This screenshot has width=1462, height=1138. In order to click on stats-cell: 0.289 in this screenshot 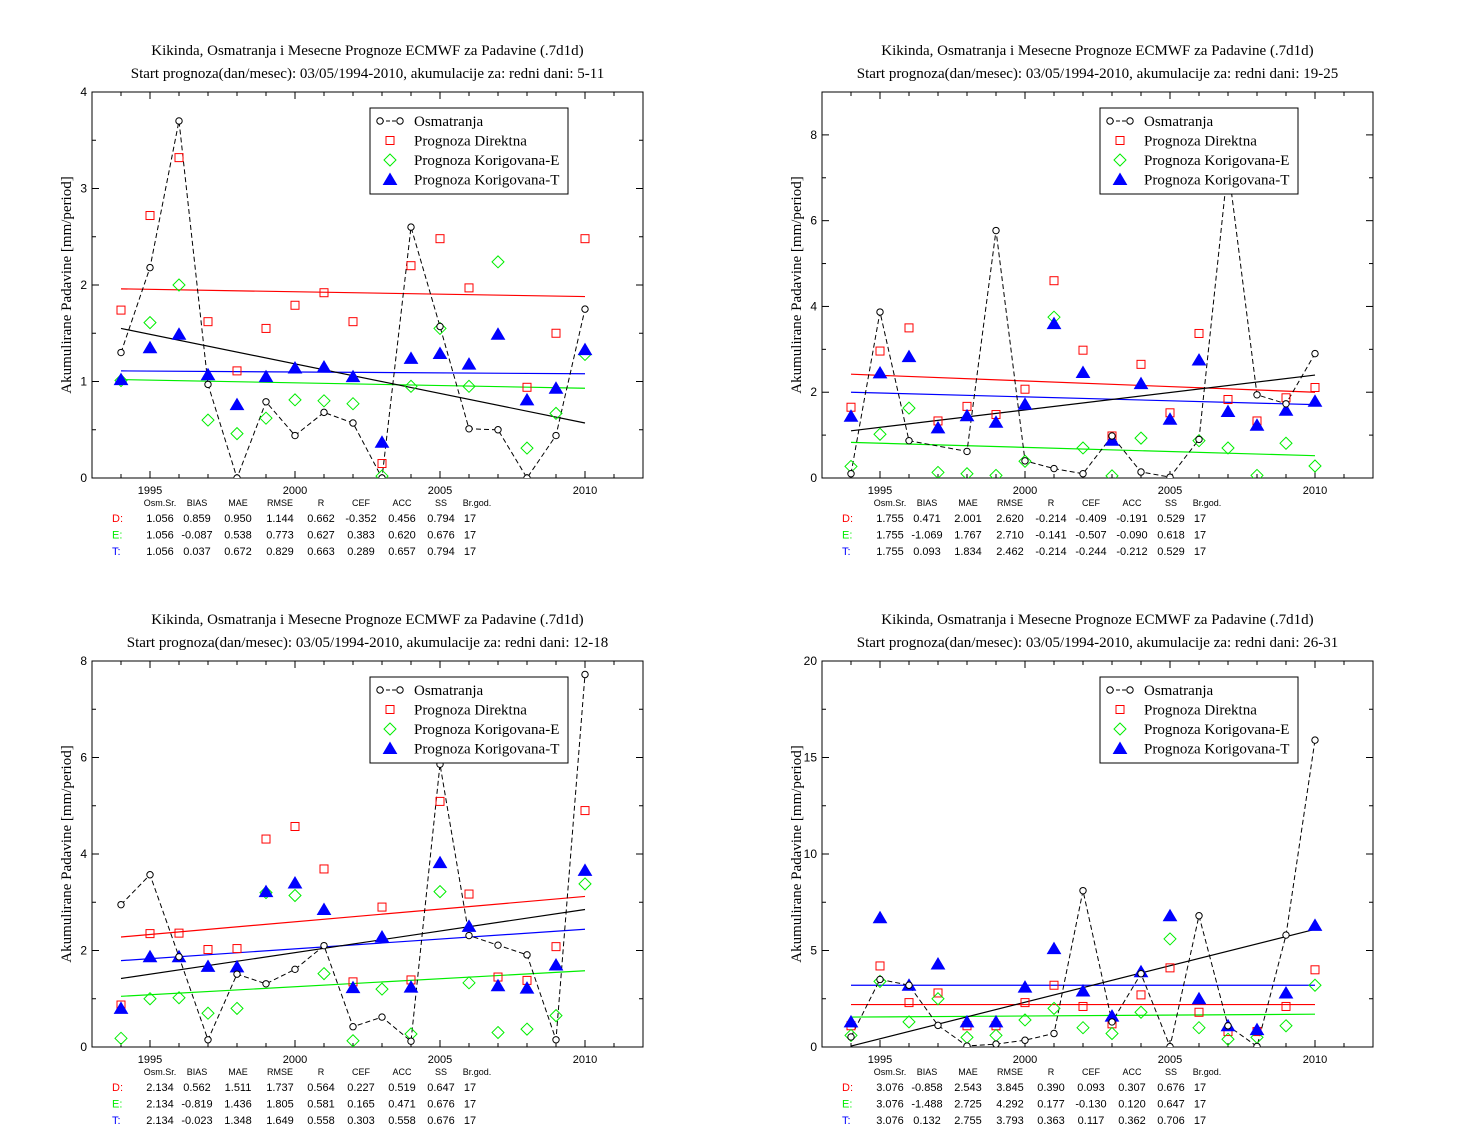, I will do `click(361, 552)`.